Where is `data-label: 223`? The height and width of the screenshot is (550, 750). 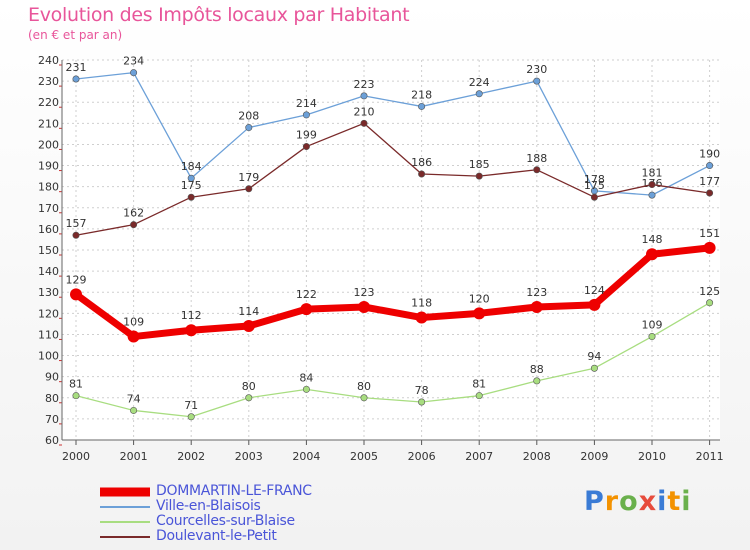
data-label: 223 is located at coordinates (364, 84).